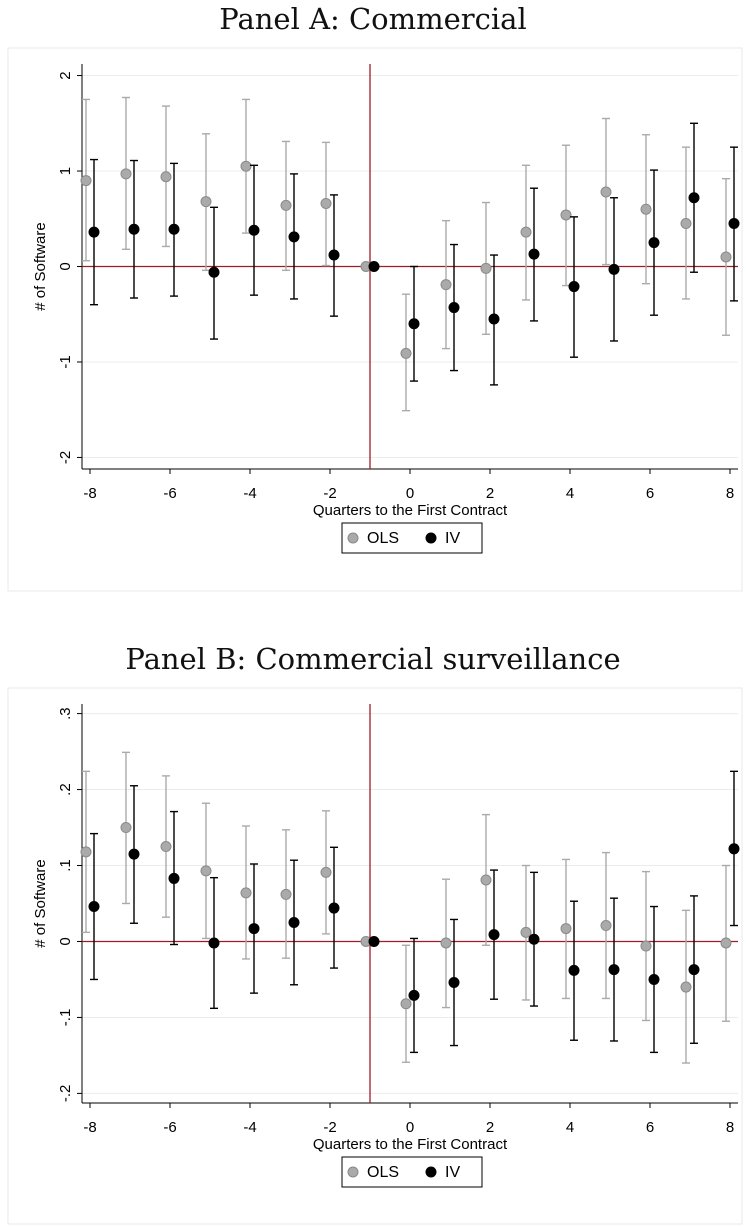 Image resolution: width=746 pixels, height=1226 pixels. I want to click on panel-a-title: Panel A: Commercial, so click(373, 19).